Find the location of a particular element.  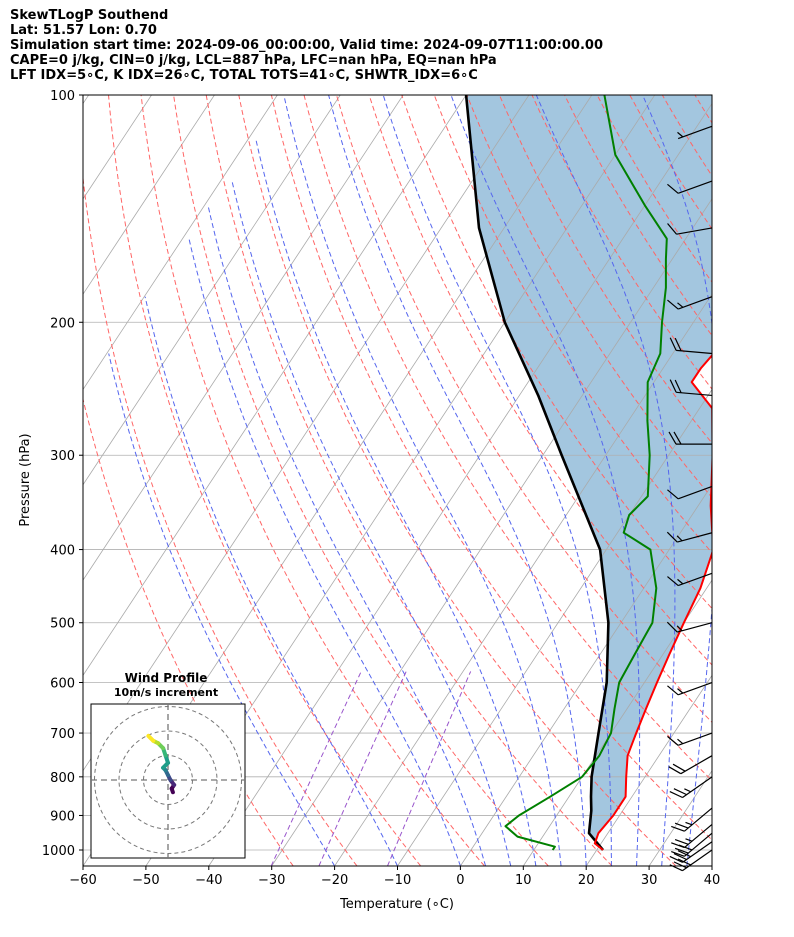

hodograph-segment is located at coordinates (151, 738).